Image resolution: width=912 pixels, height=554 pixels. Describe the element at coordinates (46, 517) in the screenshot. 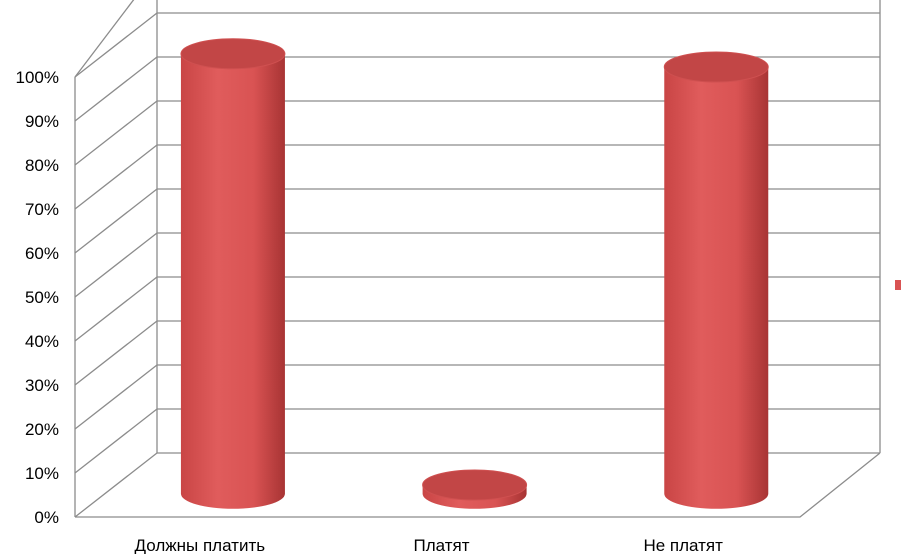

I see `y-tick-label: 0%` at that location.